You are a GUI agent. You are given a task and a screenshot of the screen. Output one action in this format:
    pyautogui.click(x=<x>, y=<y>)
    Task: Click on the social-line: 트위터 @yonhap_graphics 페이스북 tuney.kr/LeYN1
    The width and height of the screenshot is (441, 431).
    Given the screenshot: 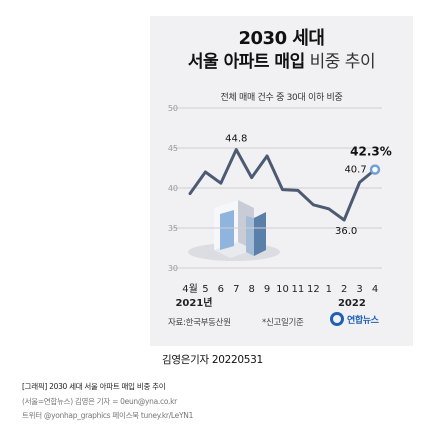 What is the action you would take?
    pyautogui.click(x=108, y=415)
    